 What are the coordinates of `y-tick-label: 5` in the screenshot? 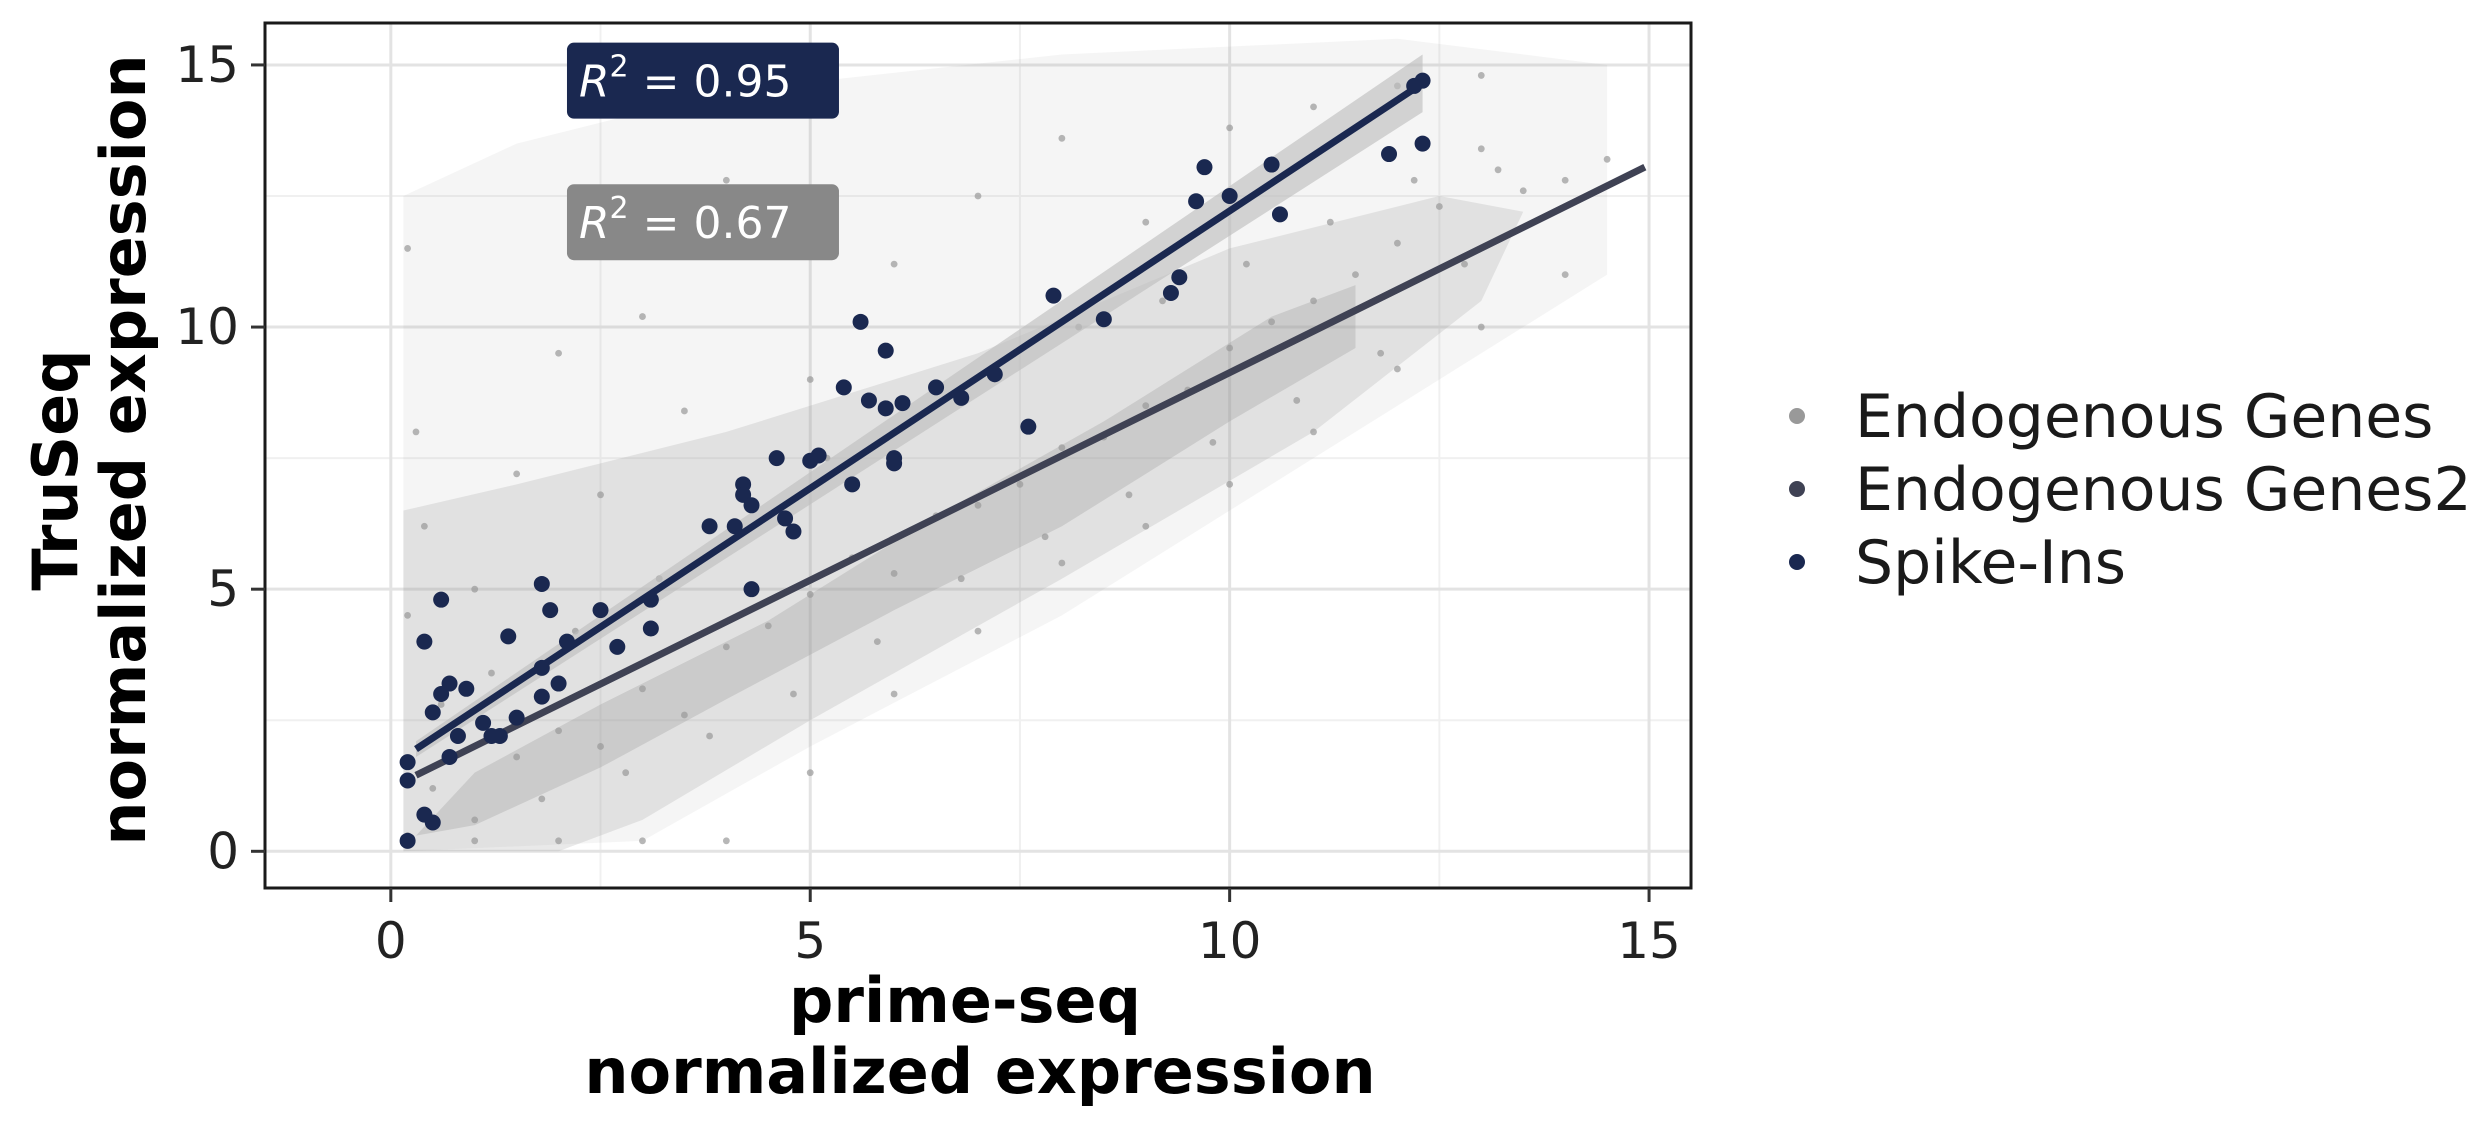 It's located at (223, 589).